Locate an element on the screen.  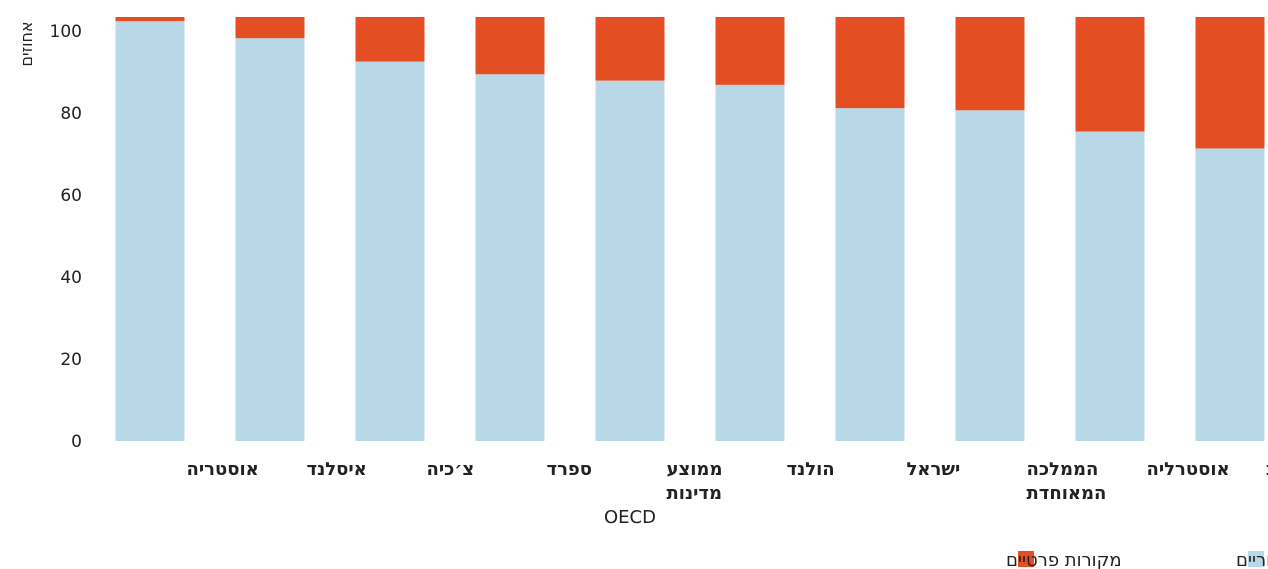
category-label: אוסטריה is located at coordinates (223, 469).